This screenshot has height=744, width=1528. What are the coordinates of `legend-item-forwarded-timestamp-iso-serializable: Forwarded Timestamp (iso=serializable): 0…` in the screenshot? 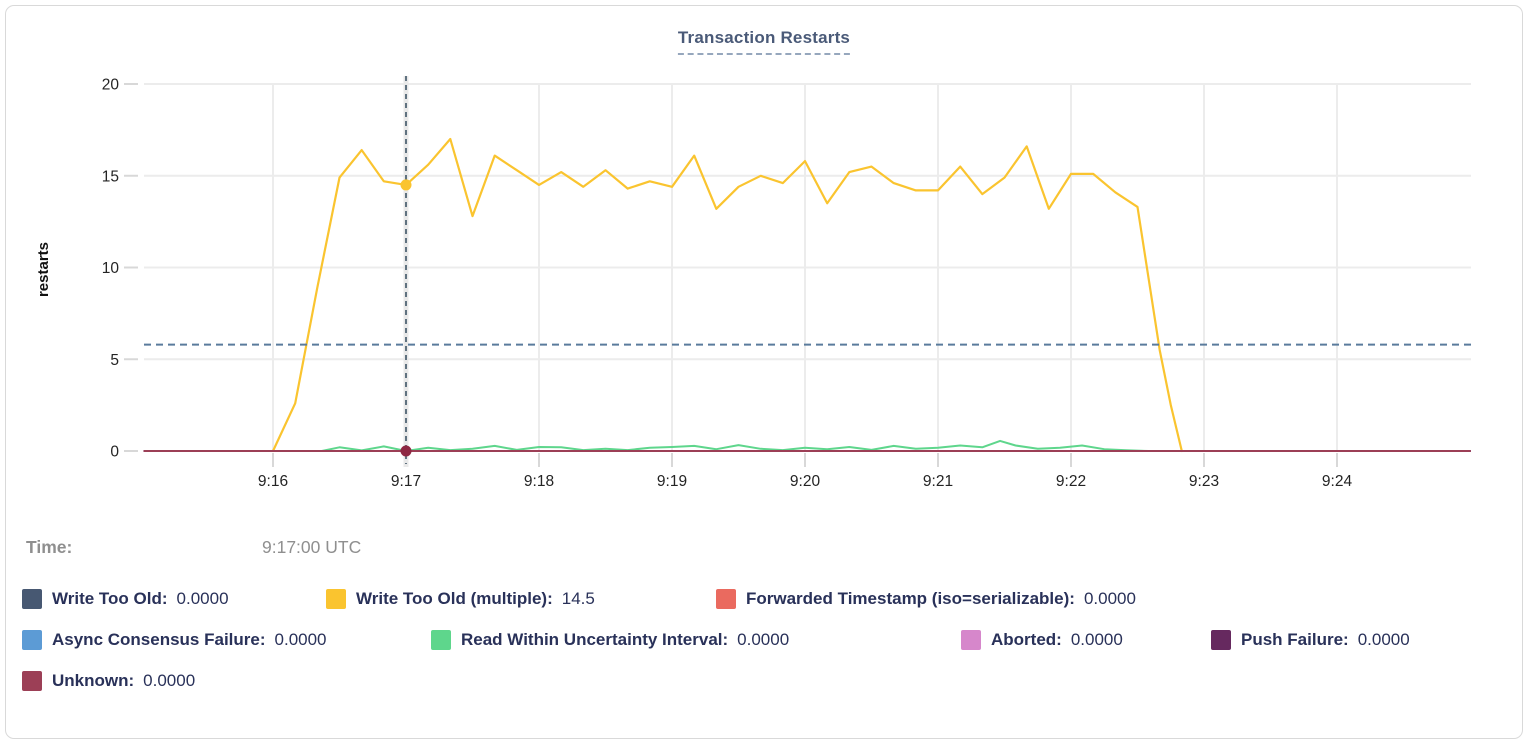 It's located at (926, 599).